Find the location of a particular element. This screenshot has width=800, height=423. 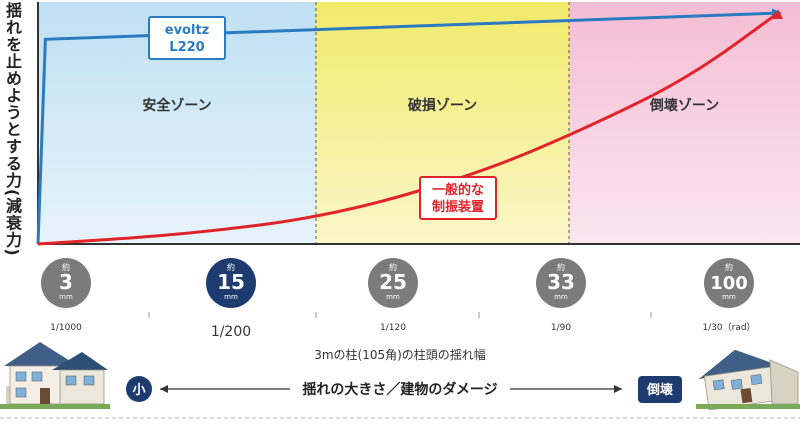

marker-value: 3 is located at coordinates (66, 282).